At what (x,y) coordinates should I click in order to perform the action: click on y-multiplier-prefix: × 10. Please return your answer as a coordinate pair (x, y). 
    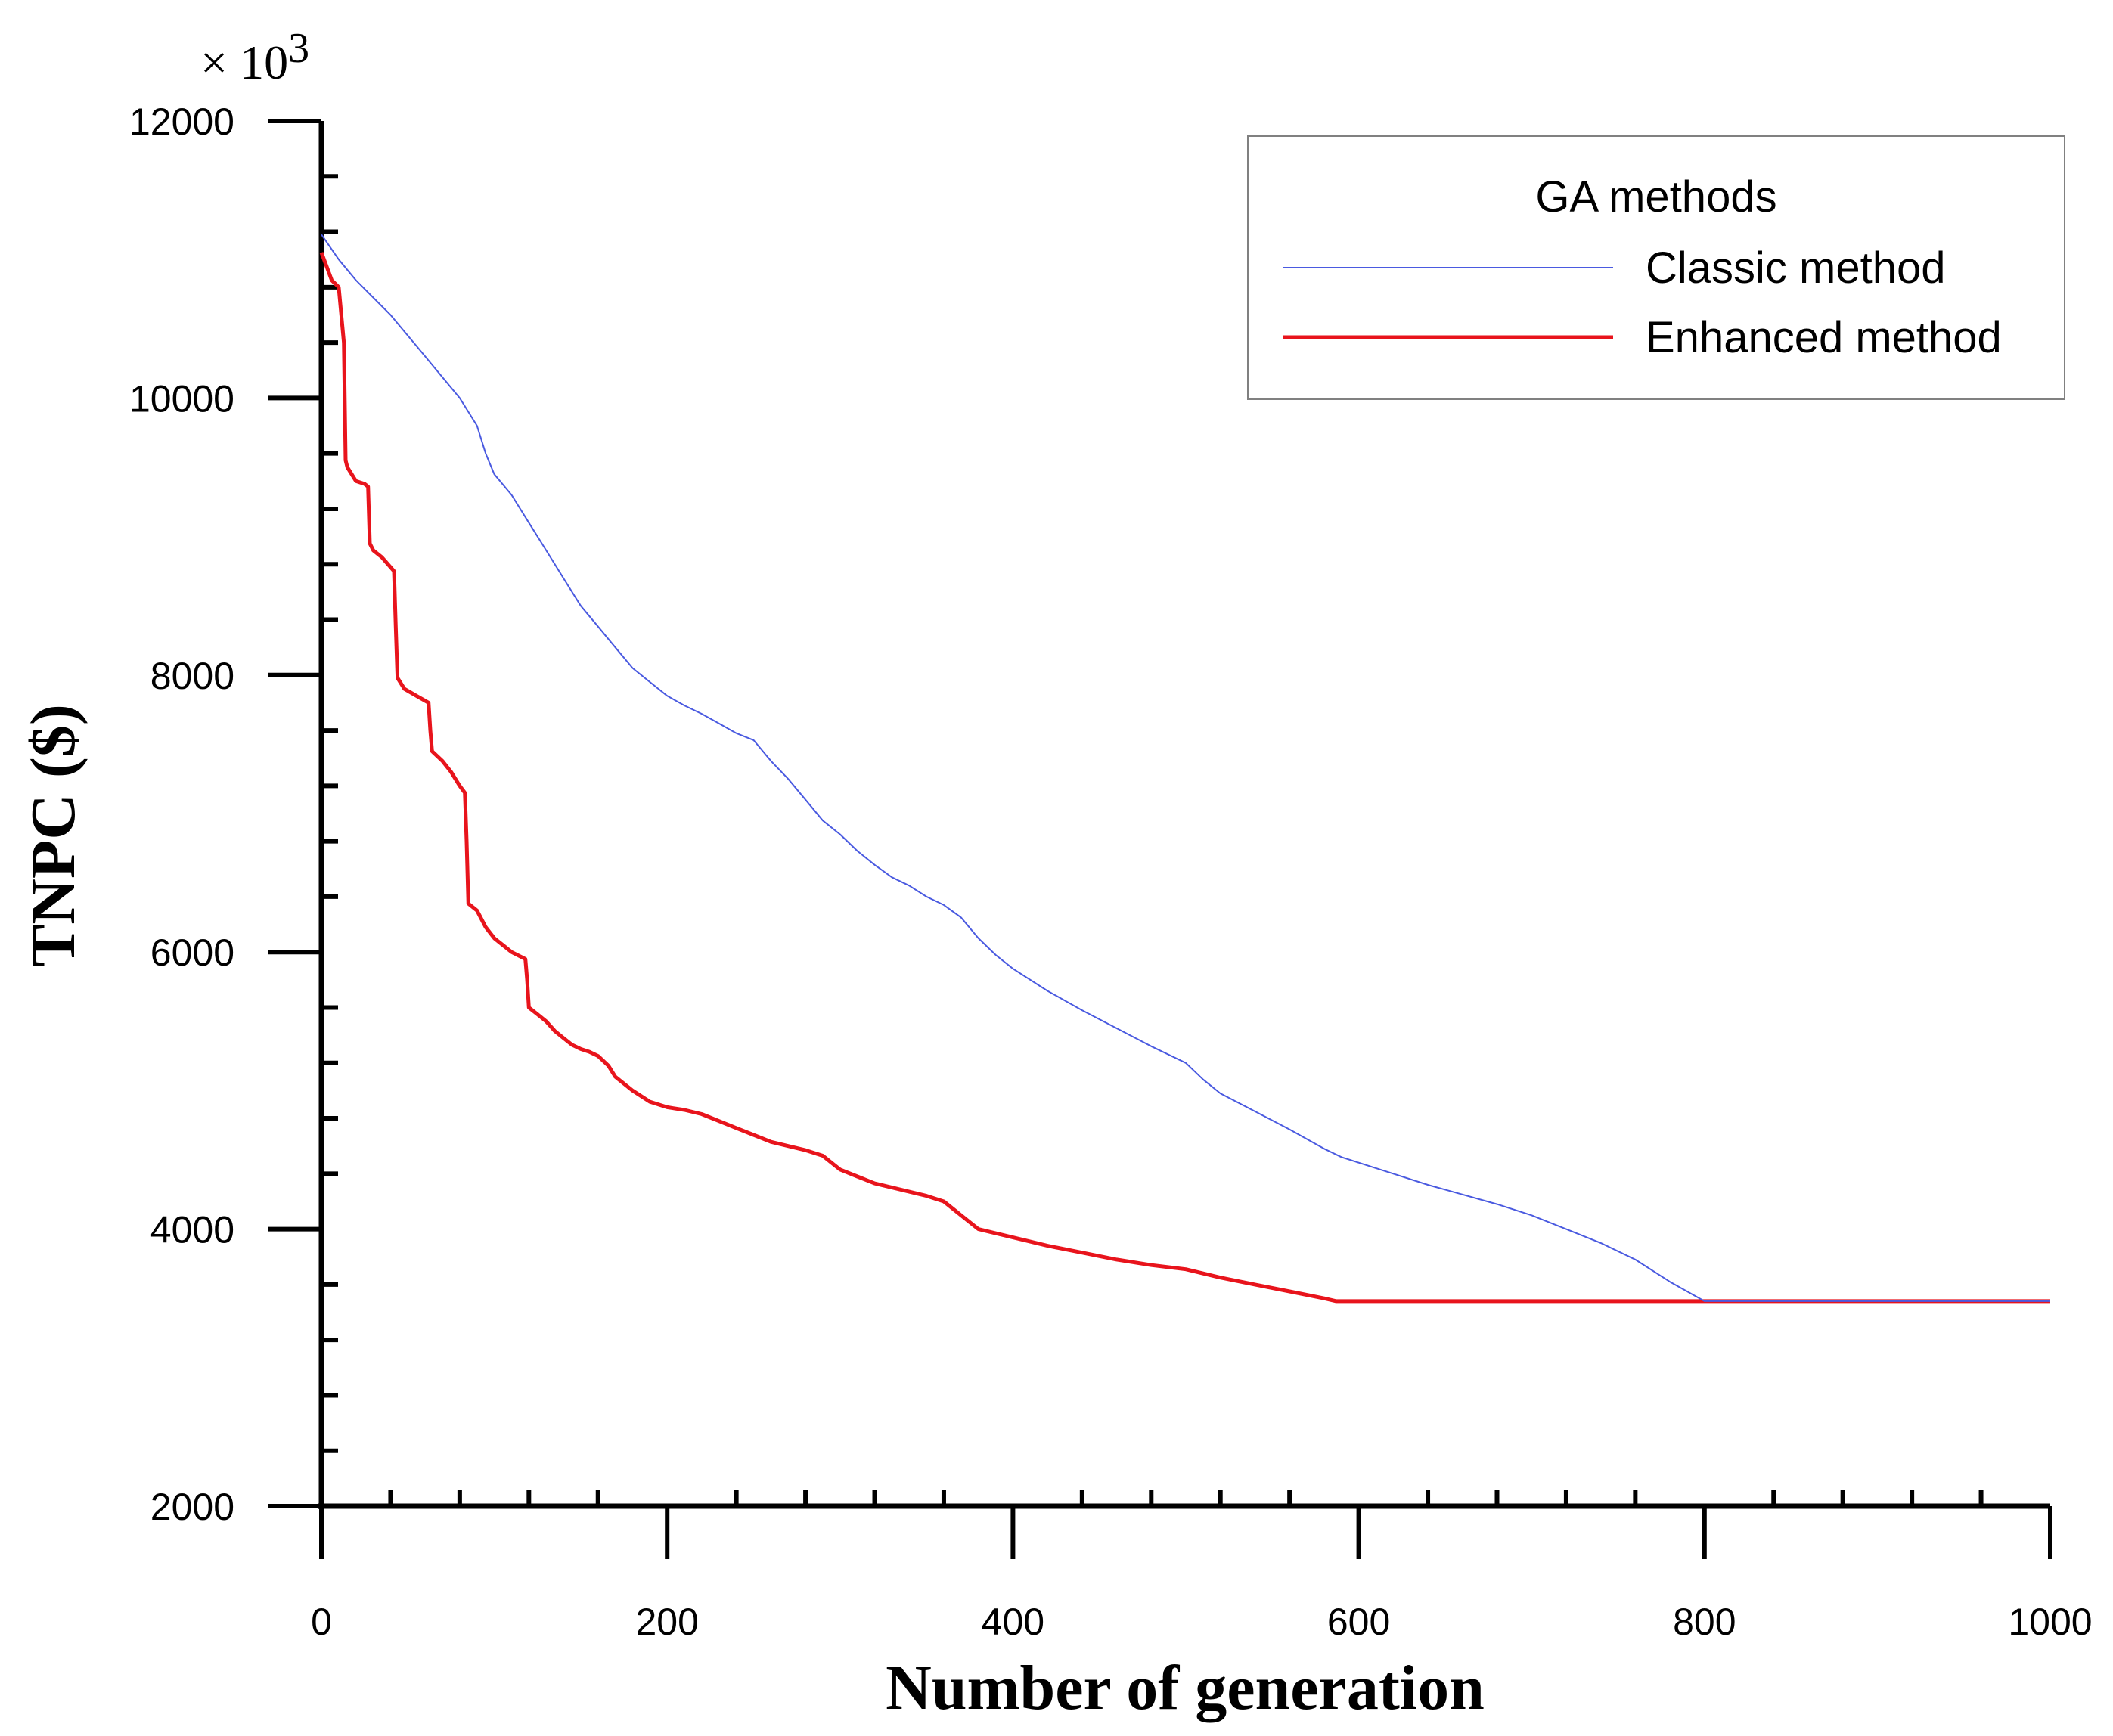
    Looking at the image, I should click on (244, 62).